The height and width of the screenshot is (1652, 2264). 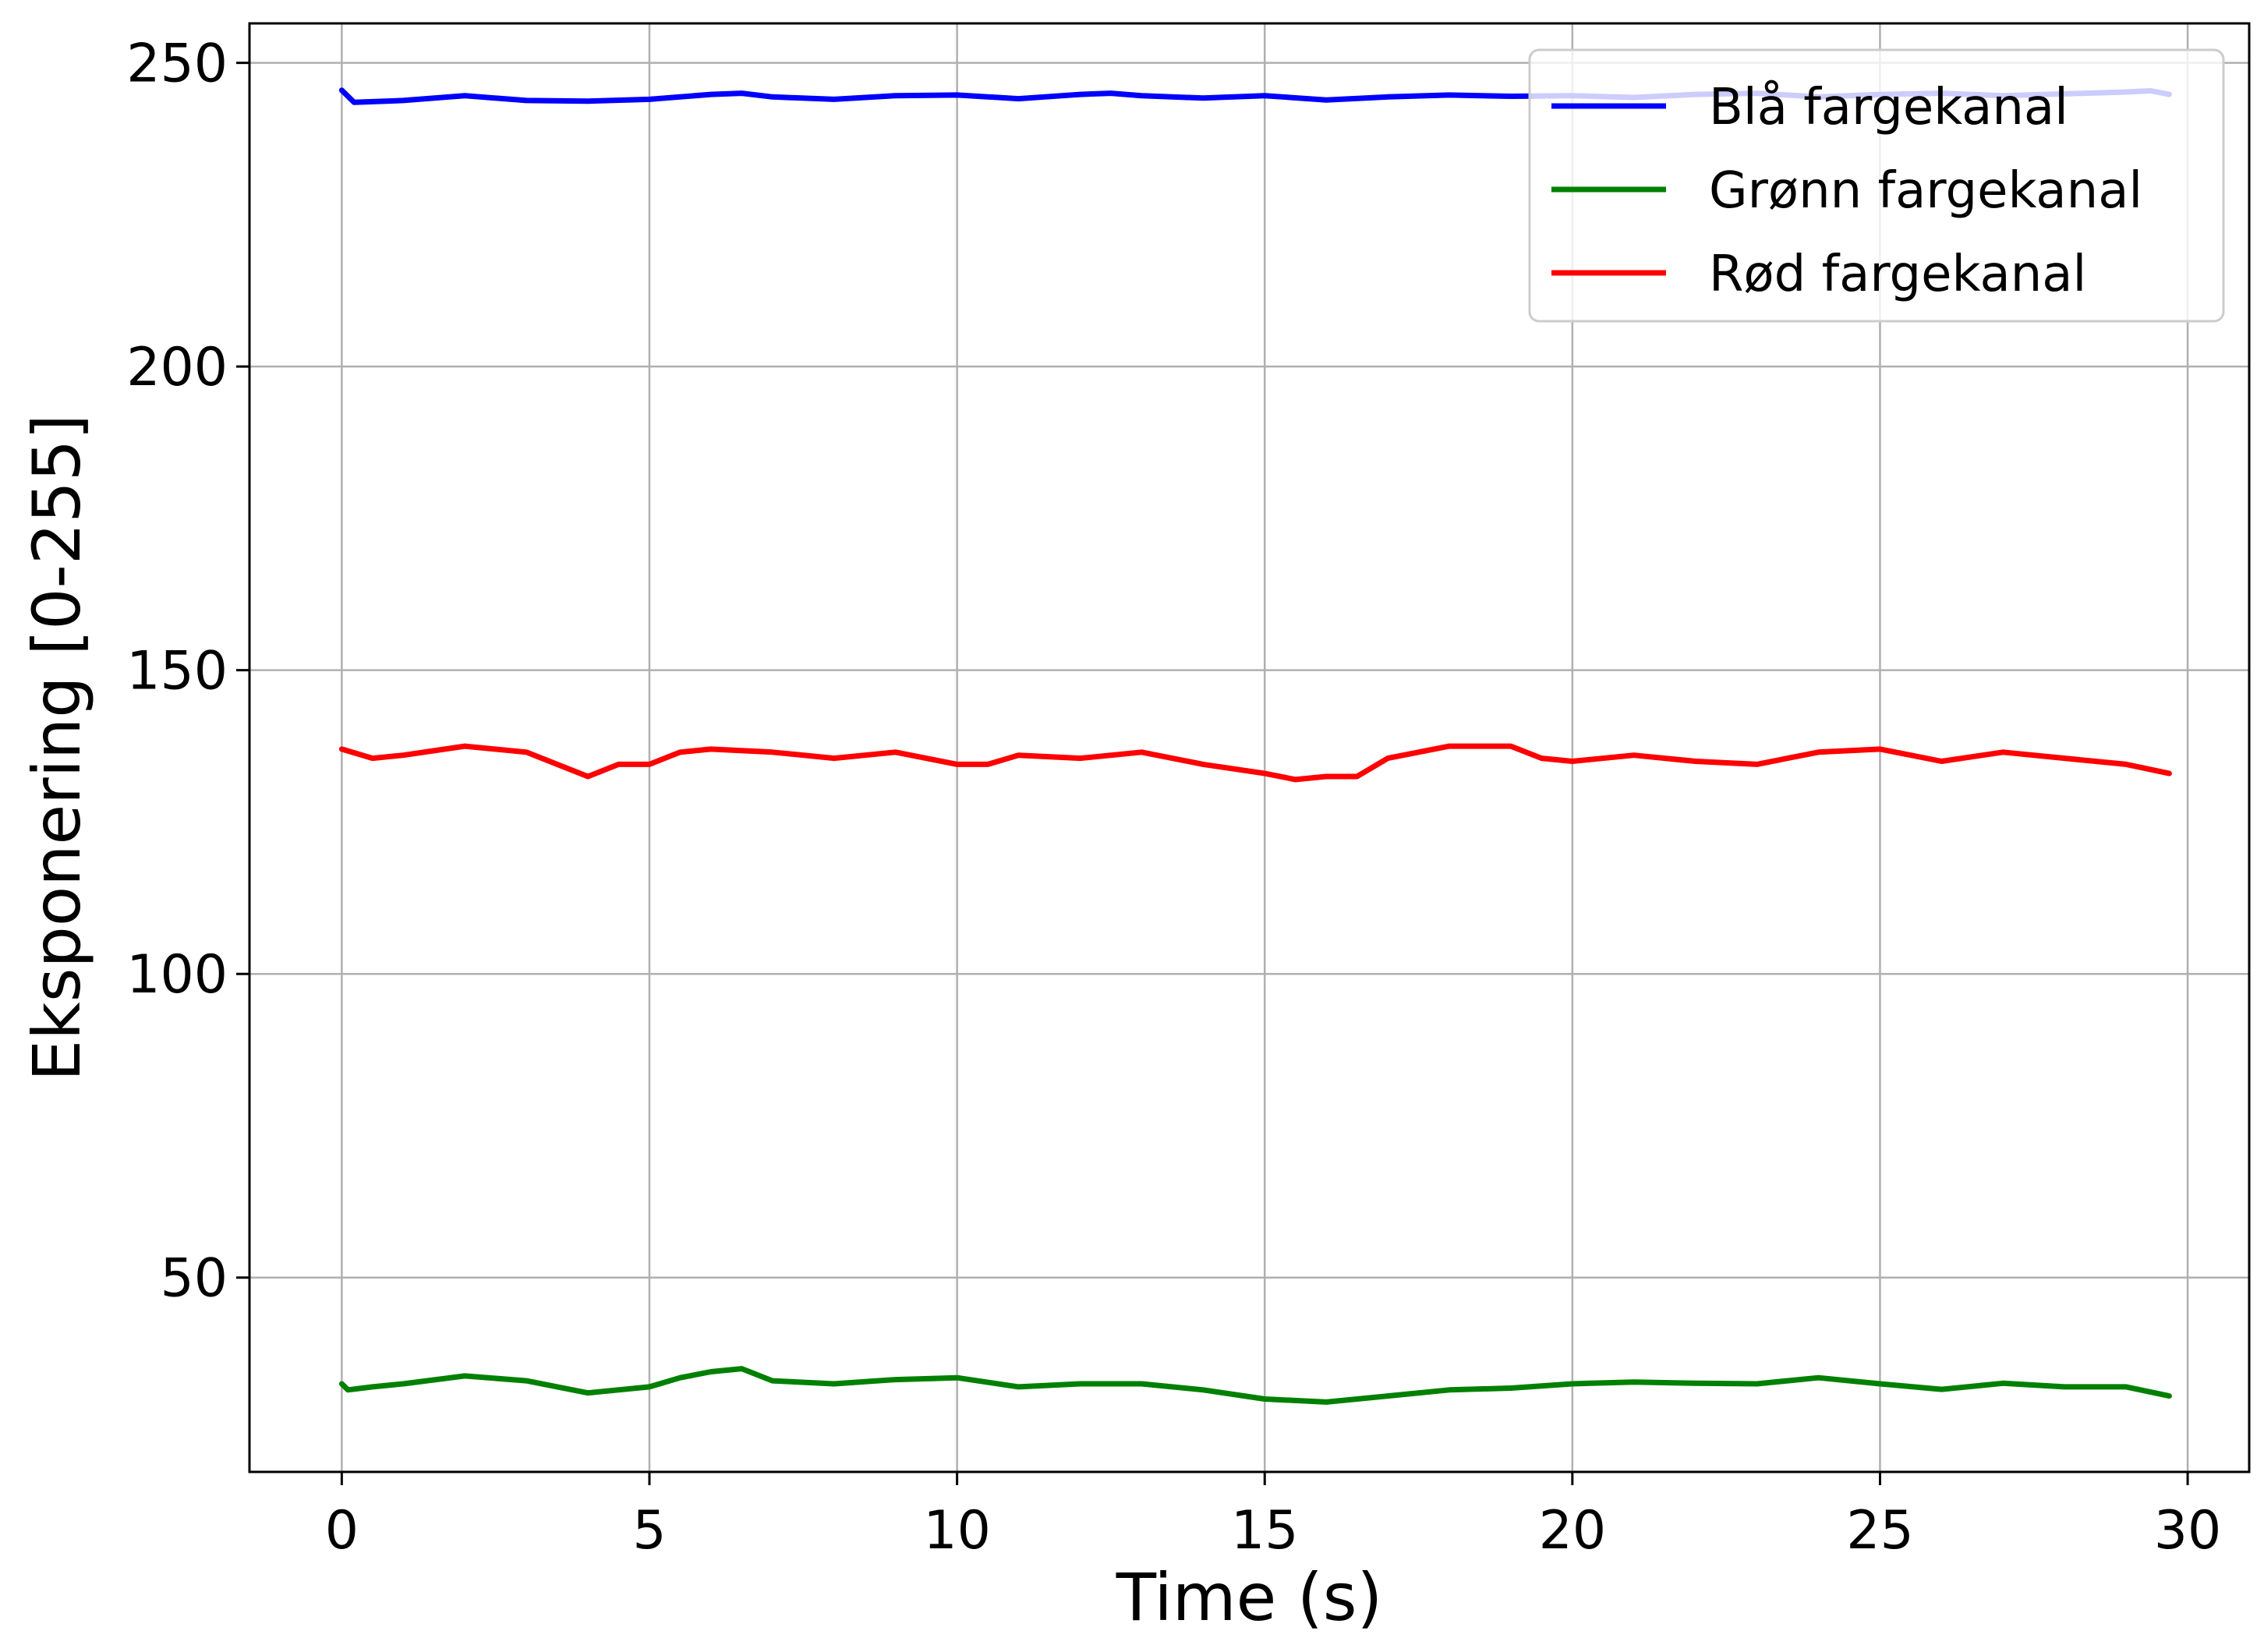 I want to click on y-tick-label: 50, so click(x=194, y=1279).